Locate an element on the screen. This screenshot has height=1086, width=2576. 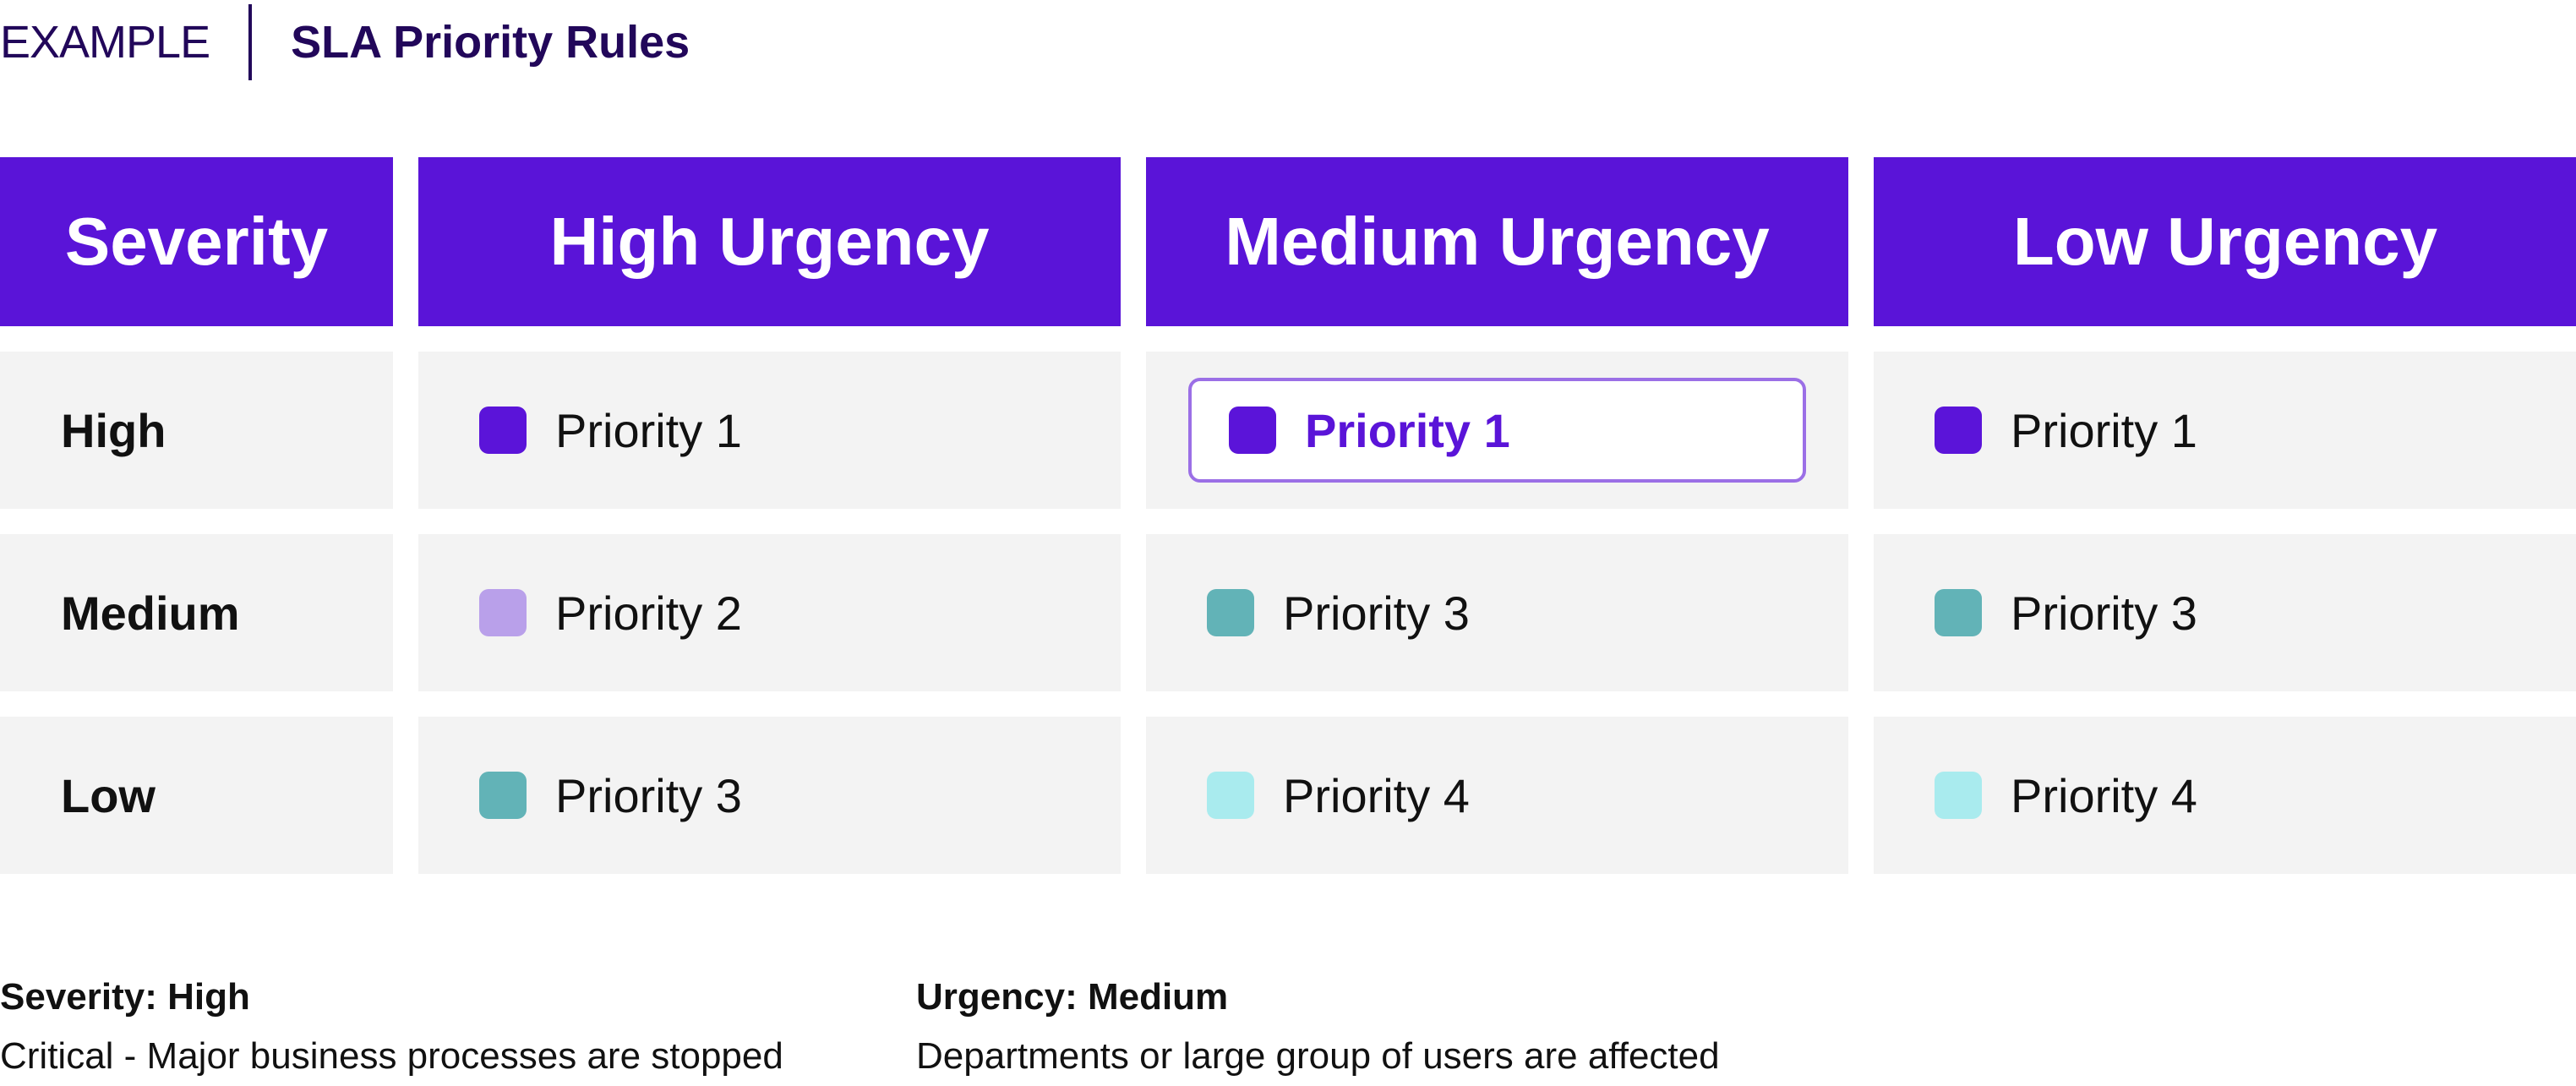
severity-cell: Low is located at coordinates (196, 795).